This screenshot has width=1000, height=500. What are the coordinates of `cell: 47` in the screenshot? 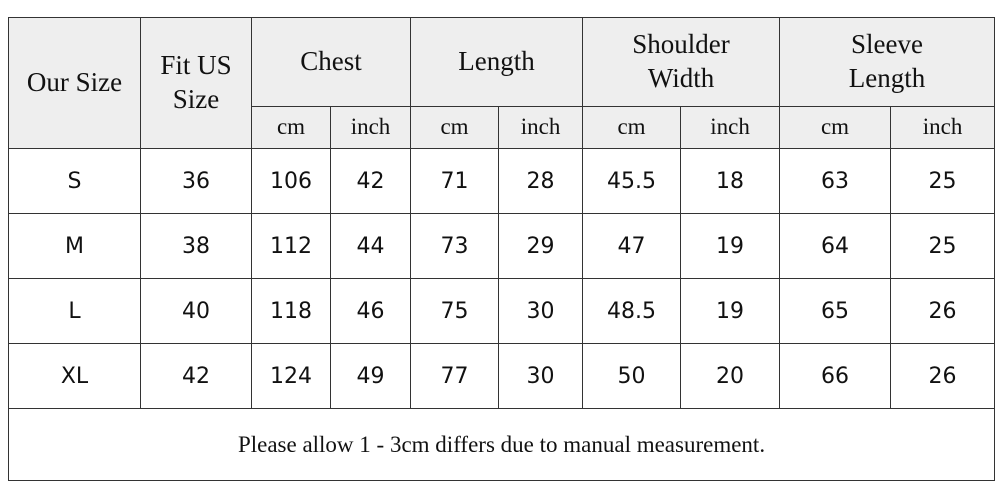 It's located at (632, 246).